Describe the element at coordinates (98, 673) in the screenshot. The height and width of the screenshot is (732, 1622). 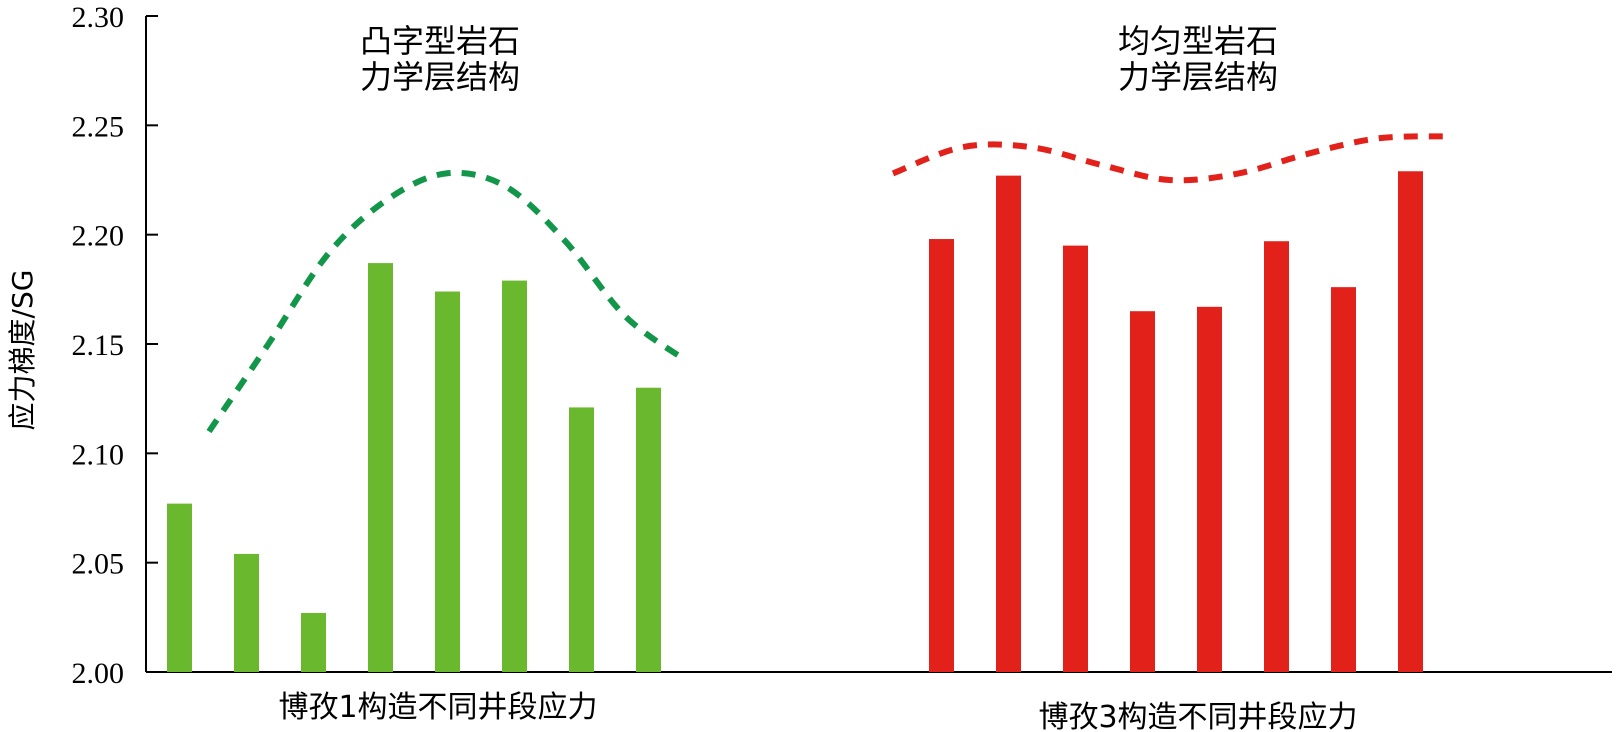
I see `y-tick-label: 2.00` at that location.